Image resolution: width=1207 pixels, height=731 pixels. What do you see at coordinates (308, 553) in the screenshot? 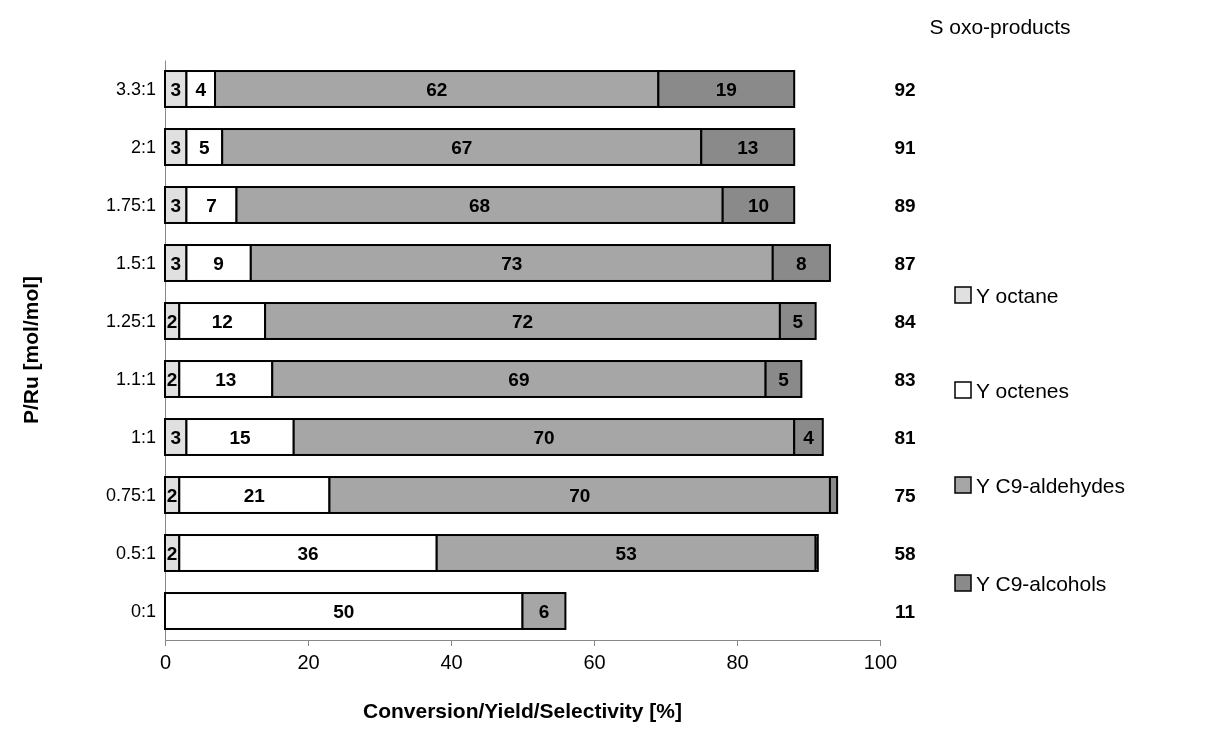
I see `data-label: 36` at bounding box center [308, 553].